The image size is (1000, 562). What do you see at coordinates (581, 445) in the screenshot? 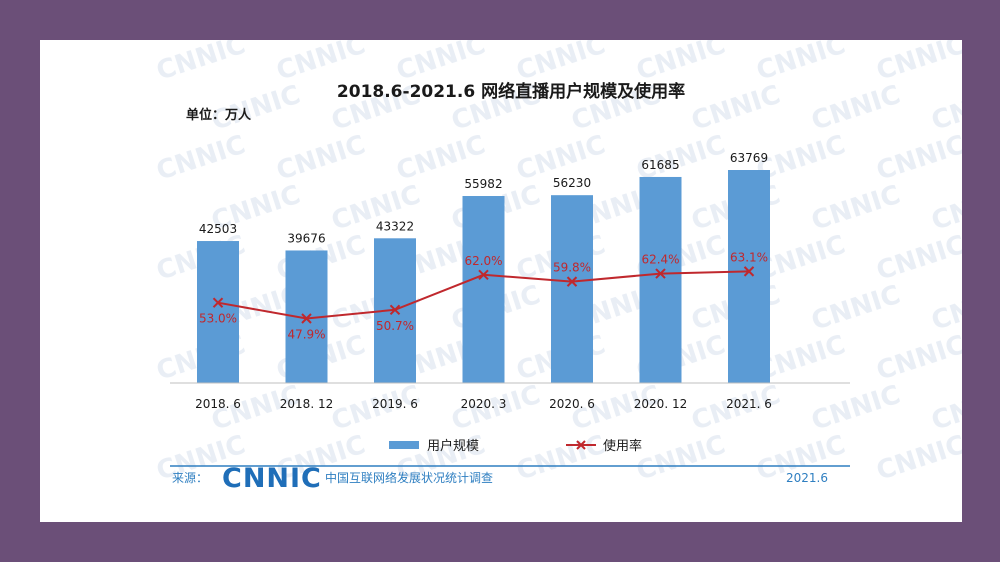
I see `legend-line-marker` at bounding box center [581, 445].